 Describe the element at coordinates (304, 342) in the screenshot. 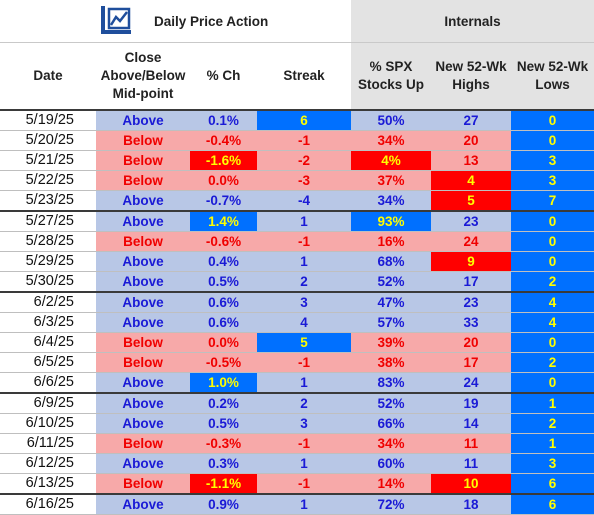

I see `streak-cell: 5` at that location.